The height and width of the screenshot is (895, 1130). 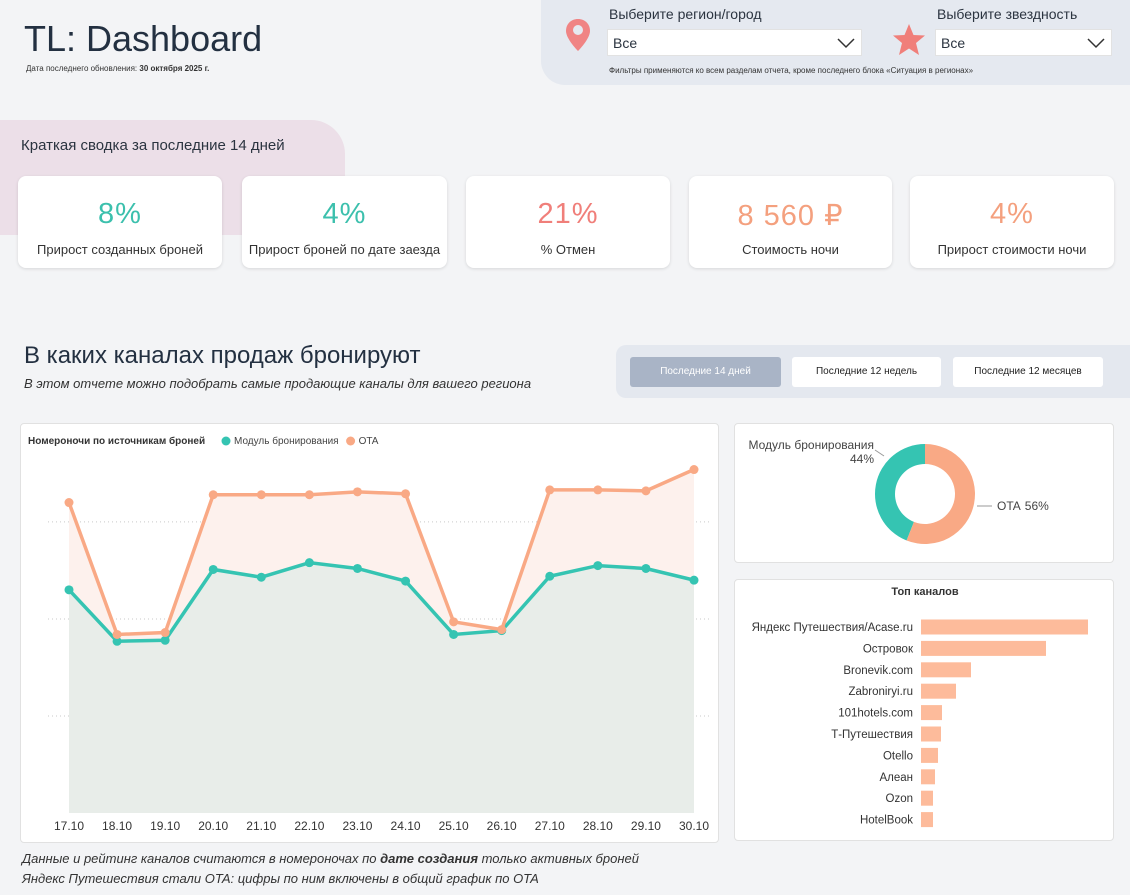 What do you see at coordinates (381, 602) in the screenshot?
I see `line` at bounding box center [381, 602].